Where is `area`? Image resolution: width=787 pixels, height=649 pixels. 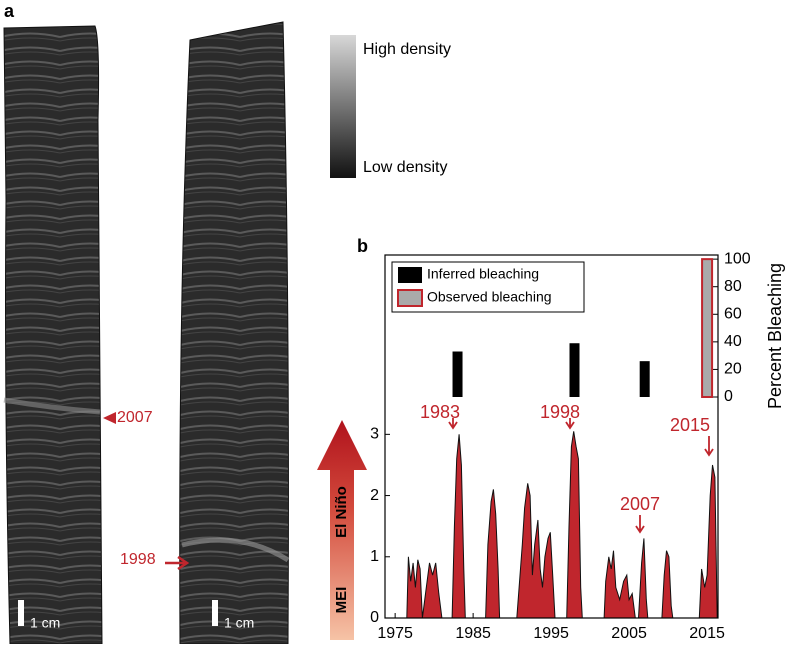 area is located at coordinates (556, 525).